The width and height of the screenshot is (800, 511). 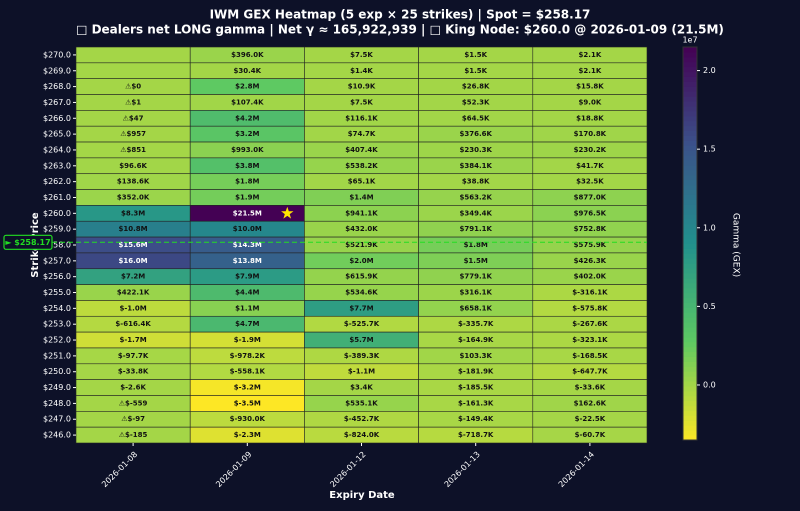 I want to click on cell-label: ⚠$-185, so click(x=133, y=435).